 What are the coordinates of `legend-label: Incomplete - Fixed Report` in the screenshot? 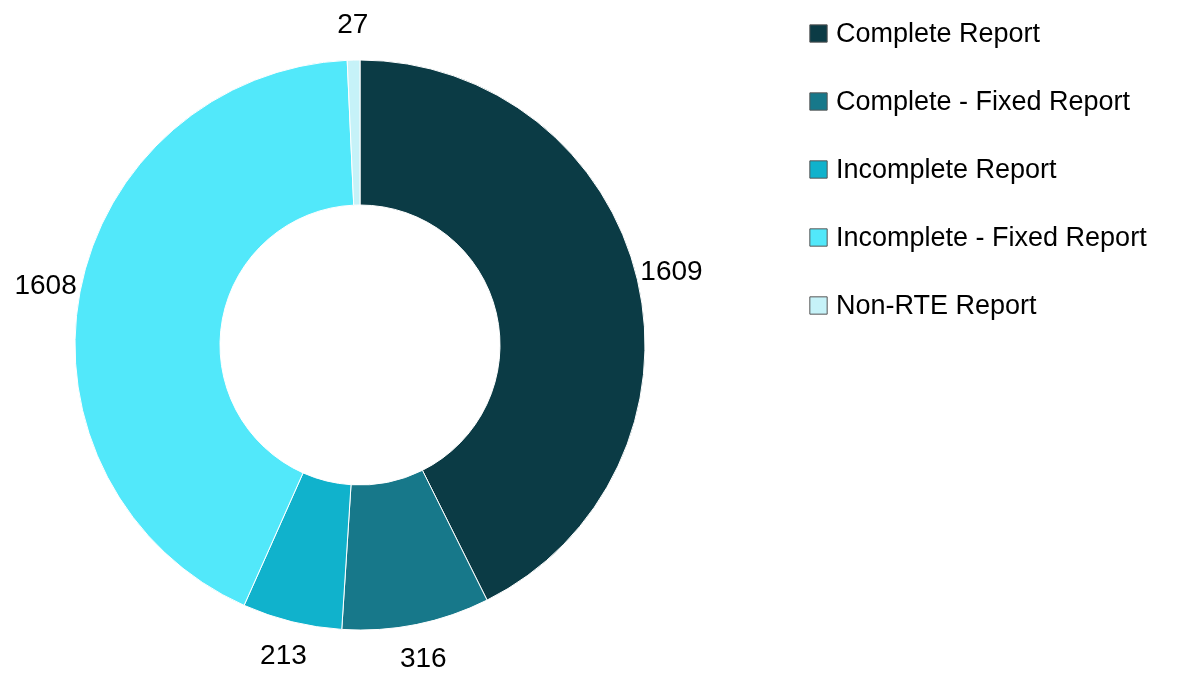 It's located at (992, 236).